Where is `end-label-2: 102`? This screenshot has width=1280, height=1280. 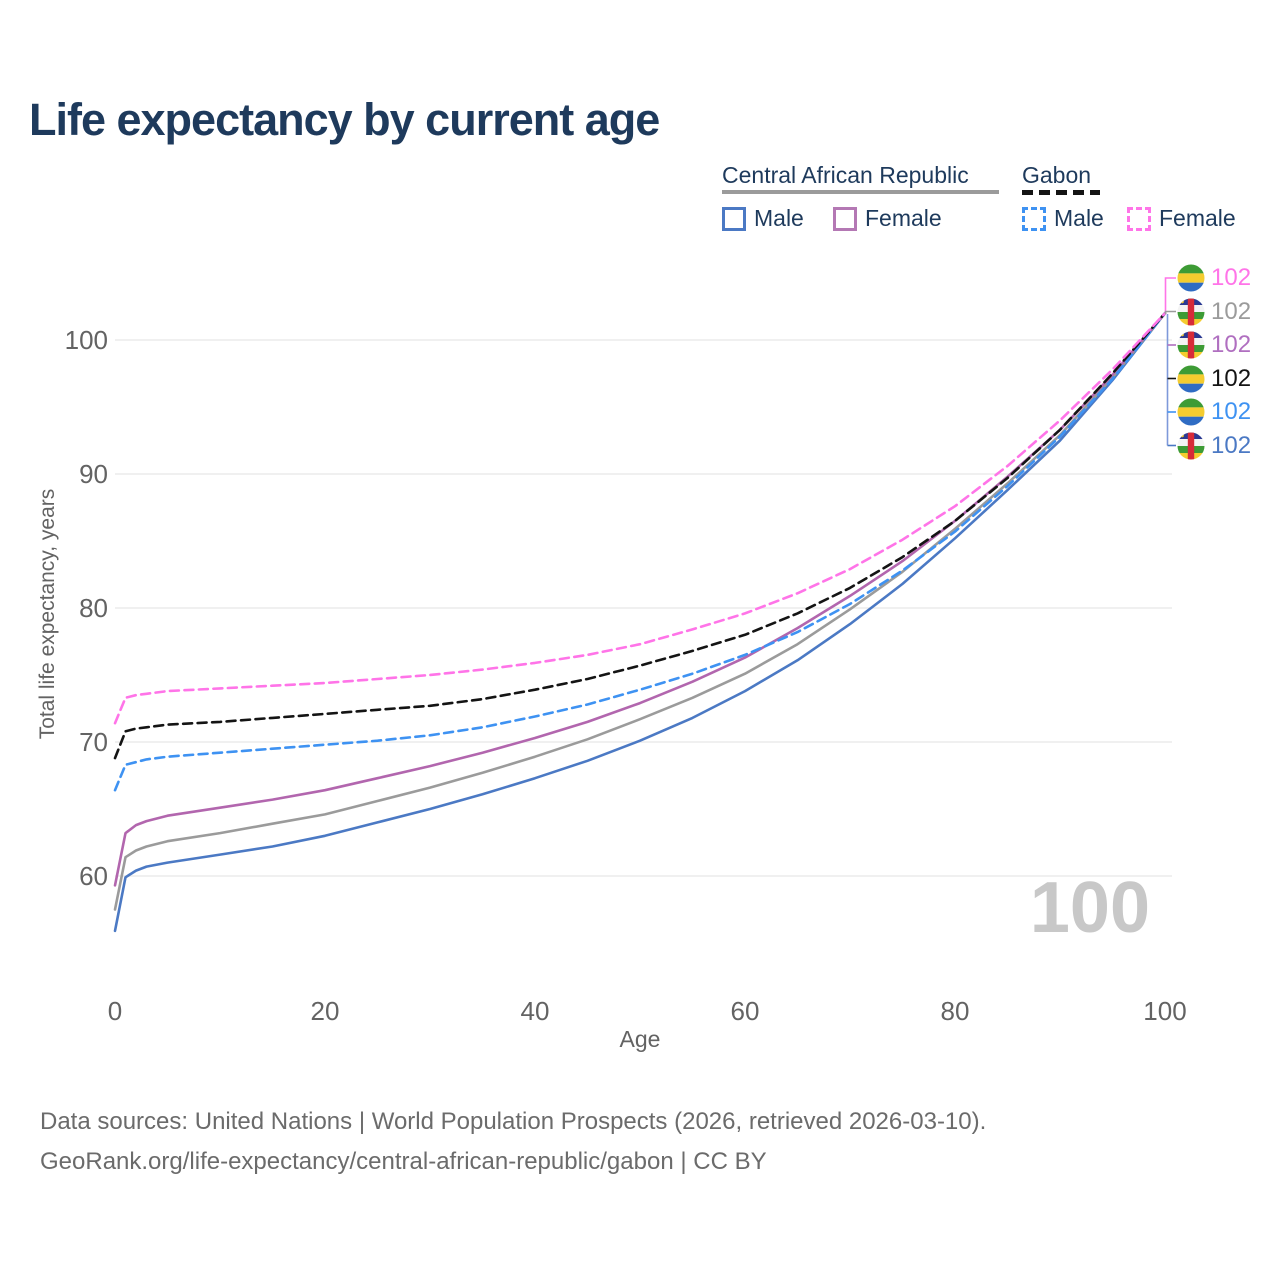
end-label-2: 102 is located at coordinates (1214, 345).